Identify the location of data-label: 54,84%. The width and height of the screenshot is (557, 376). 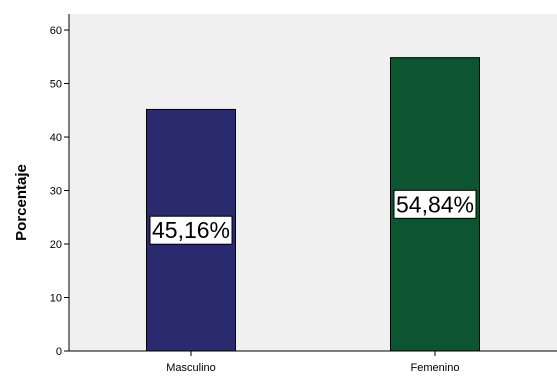
(435, 204).